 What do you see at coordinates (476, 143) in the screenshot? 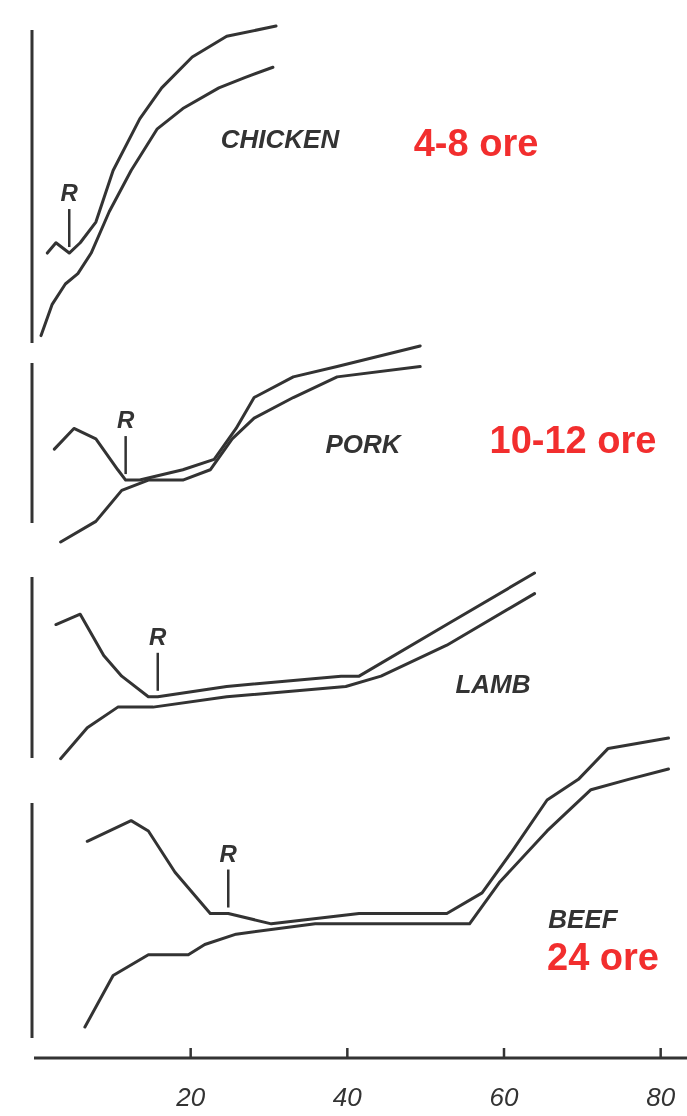
I see `annotation: 4-8 ore` at bounding box center [476, 143].